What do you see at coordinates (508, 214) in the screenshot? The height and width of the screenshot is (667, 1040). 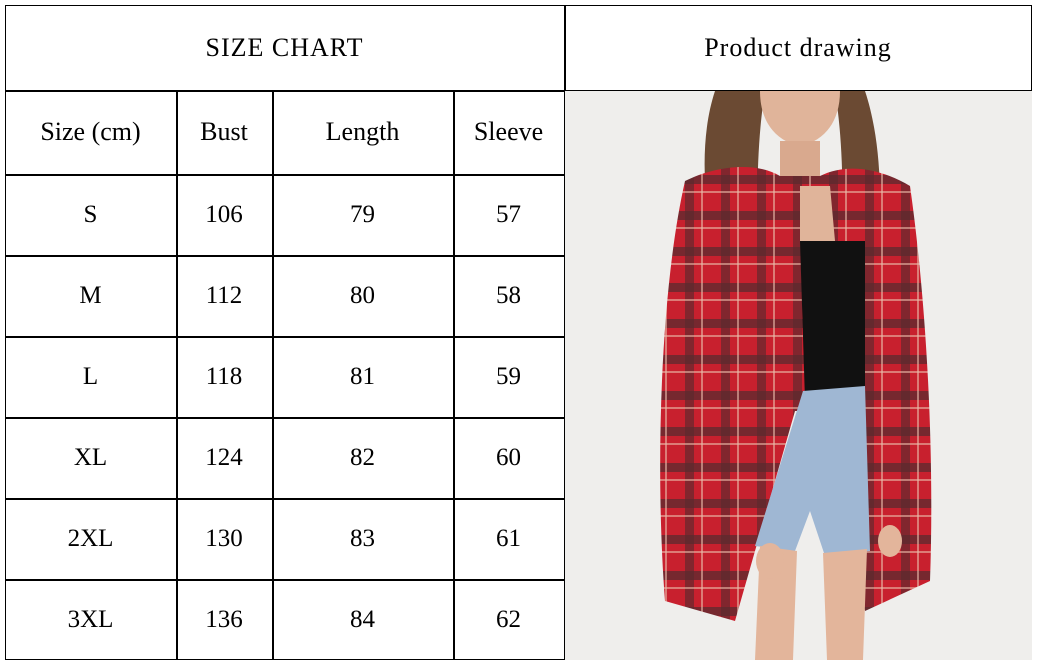 I see `table-cell: 57` at bounding box center [508, 214].